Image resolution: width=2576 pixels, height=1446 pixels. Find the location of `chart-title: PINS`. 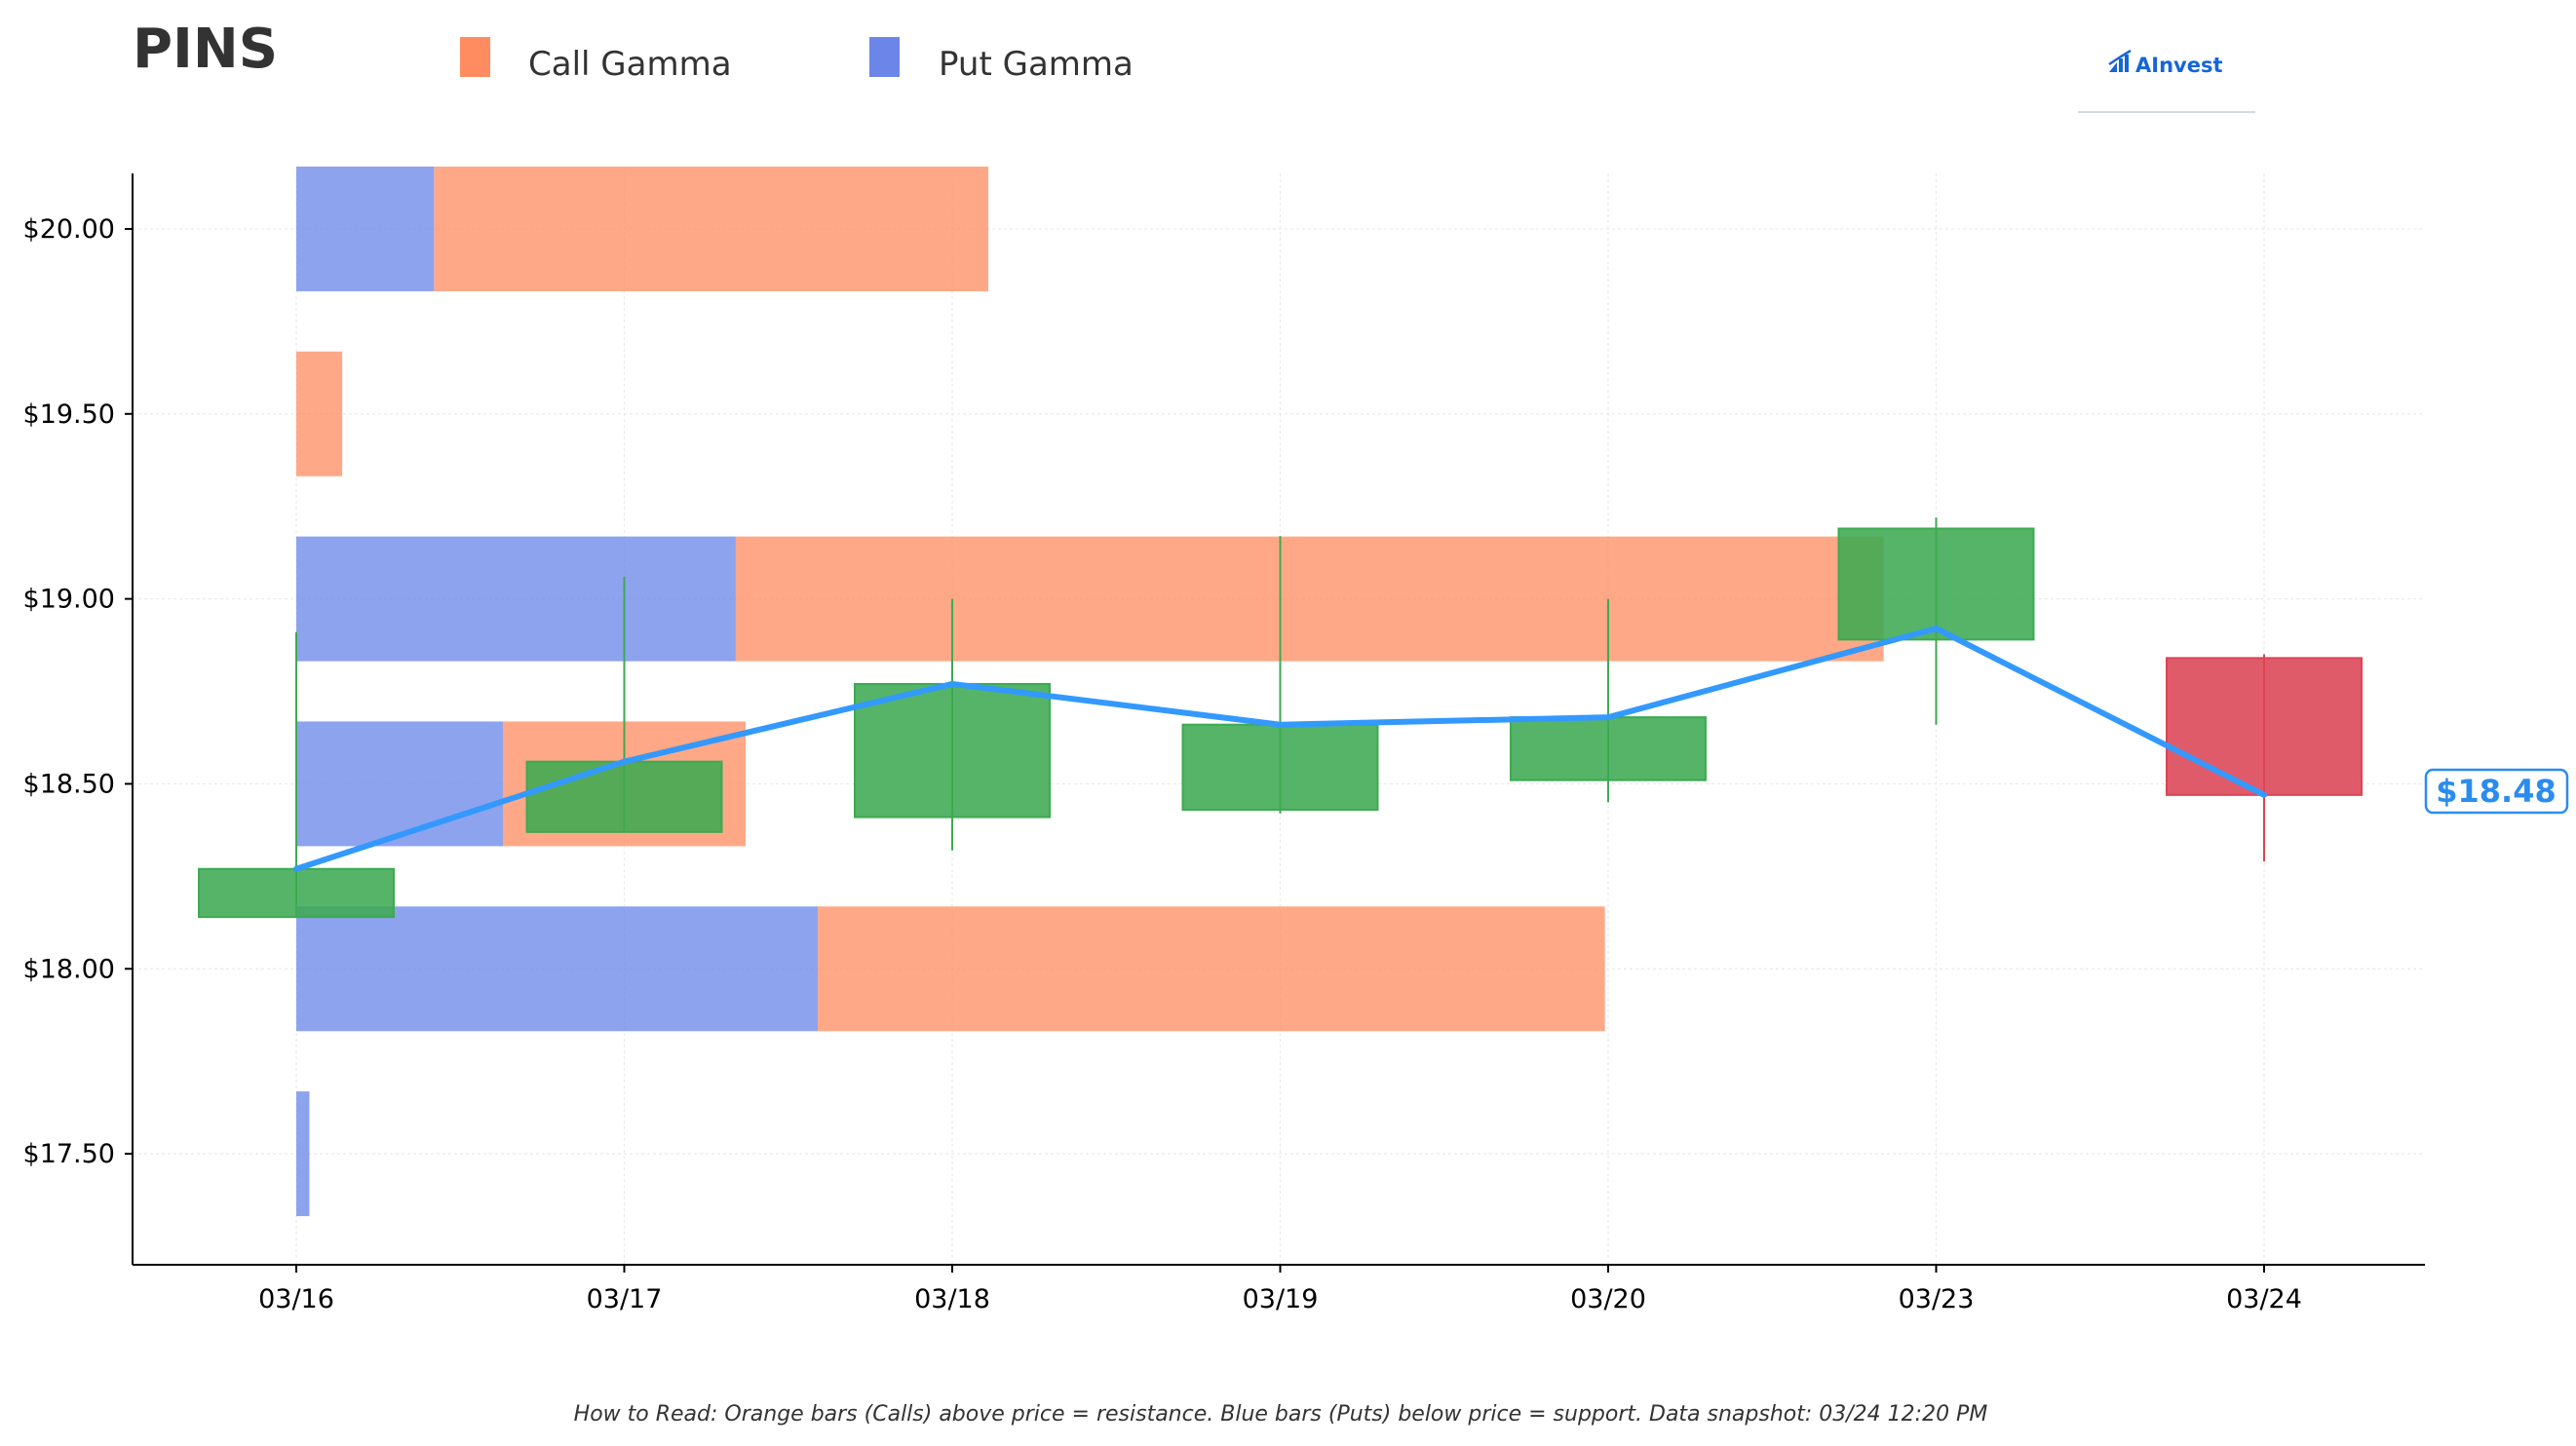

chart-title: PINS is located at coordinates (205, 49).